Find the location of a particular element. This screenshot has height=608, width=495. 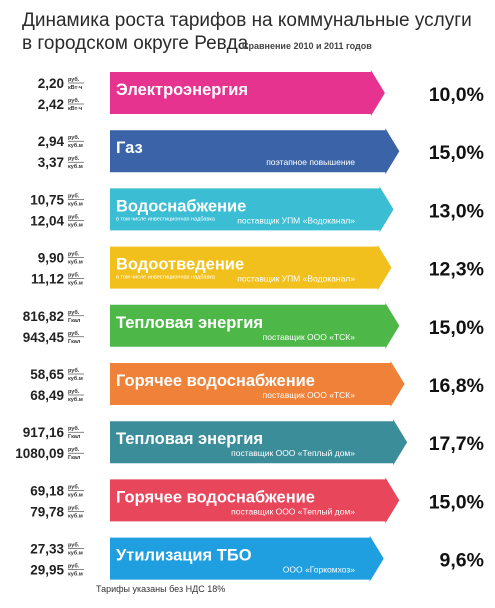

service-name-2: Газ is located at coordinates (129, 148).